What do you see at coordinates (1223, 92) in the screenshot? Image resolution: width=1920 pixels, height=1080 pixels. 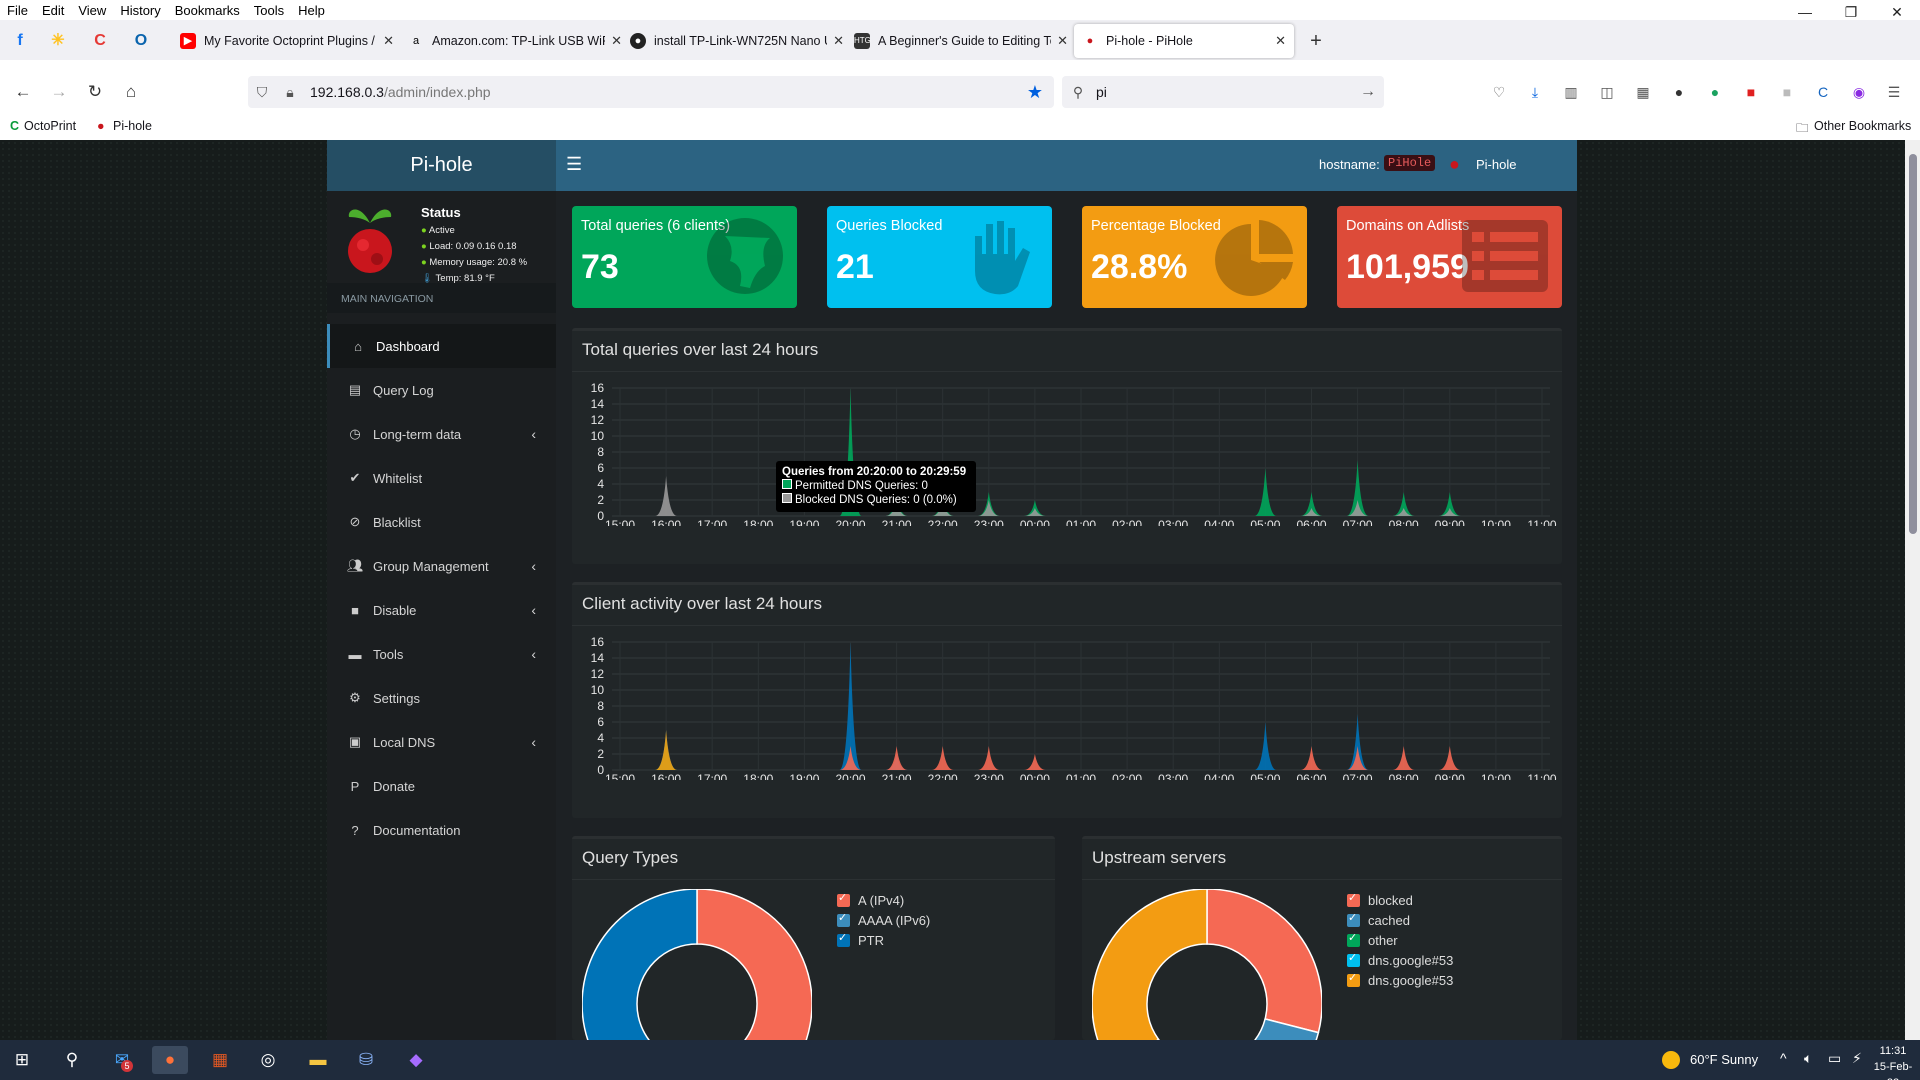 I see `search-input: pi` at bounding box center [1223, 92].